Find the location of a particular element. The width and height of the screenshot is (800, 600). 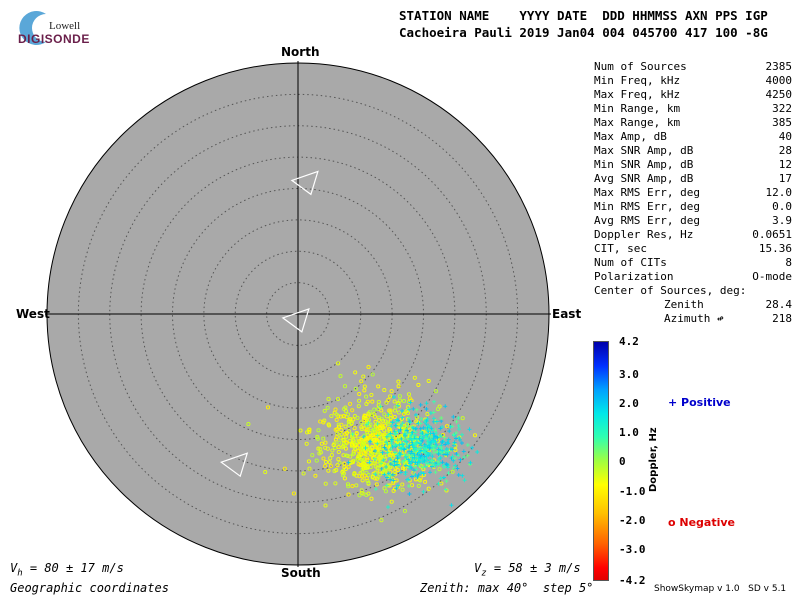

stat-label: Num of Sources is located at coordinates (640, 66).